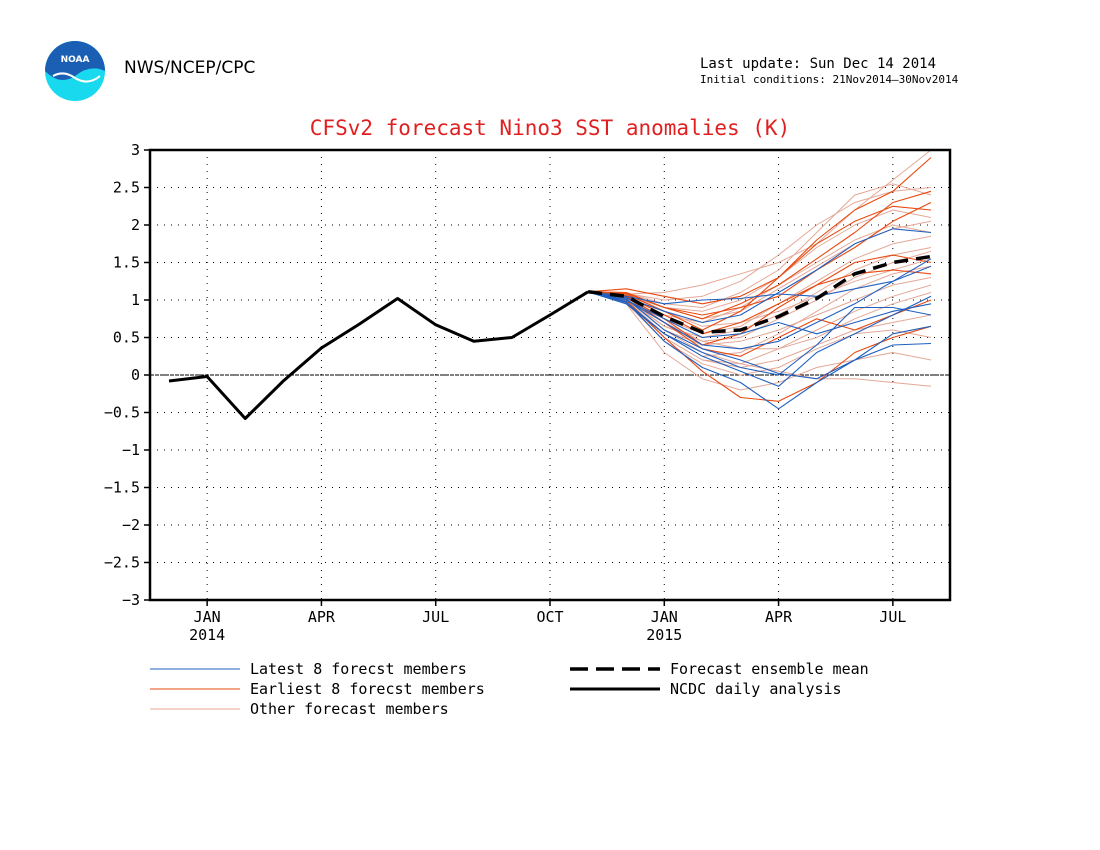  Describe the element at coordinates (367, 689) in the screenshot. I see `legend-label-earliest: Earliest 8 forecst members` at that location.